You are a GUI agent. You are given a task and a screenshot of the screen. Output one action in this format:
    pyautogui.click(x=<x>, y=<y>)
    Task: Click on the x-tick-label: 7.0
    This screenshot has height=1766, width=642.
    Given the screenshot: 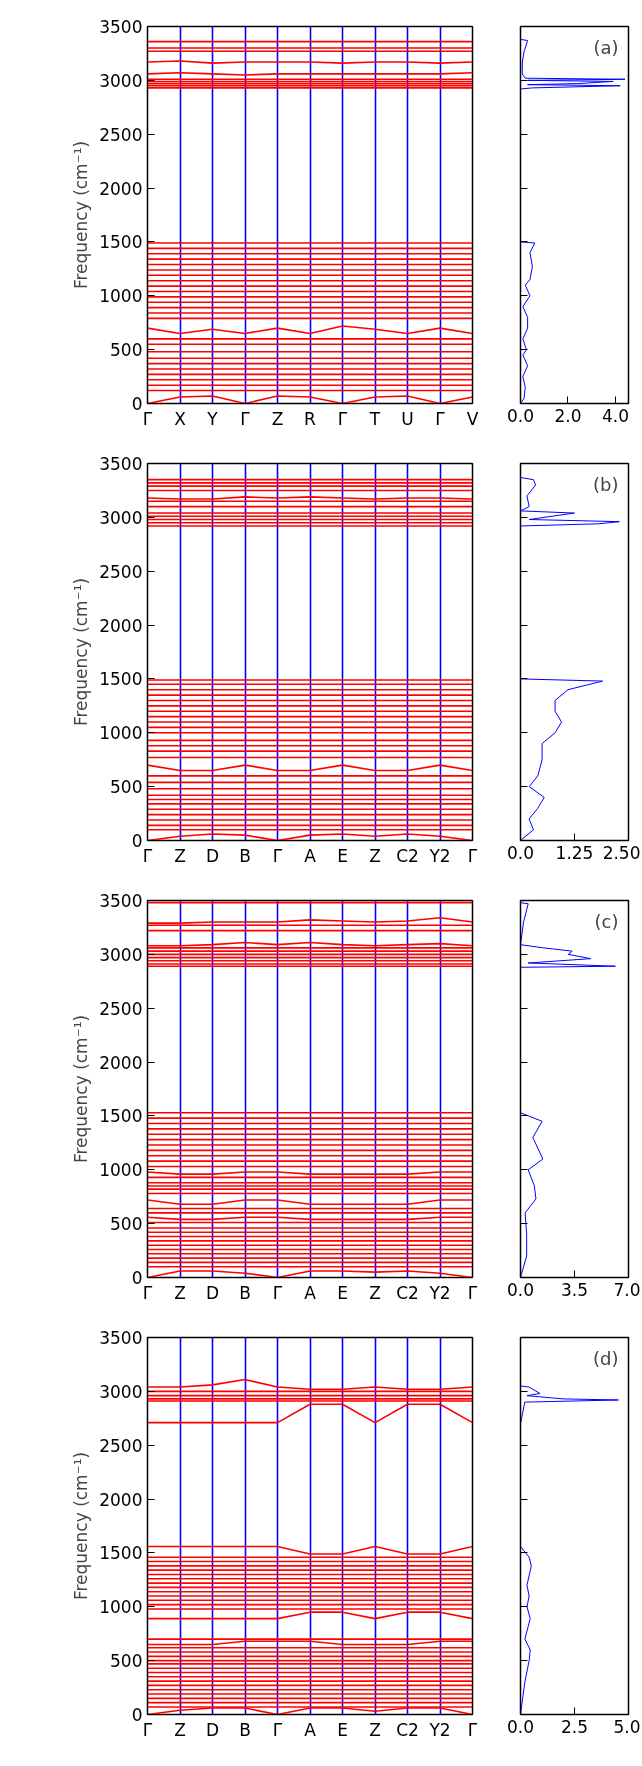 What is the action you would take?
    pyautogui.click(x=627, y=1289)
    